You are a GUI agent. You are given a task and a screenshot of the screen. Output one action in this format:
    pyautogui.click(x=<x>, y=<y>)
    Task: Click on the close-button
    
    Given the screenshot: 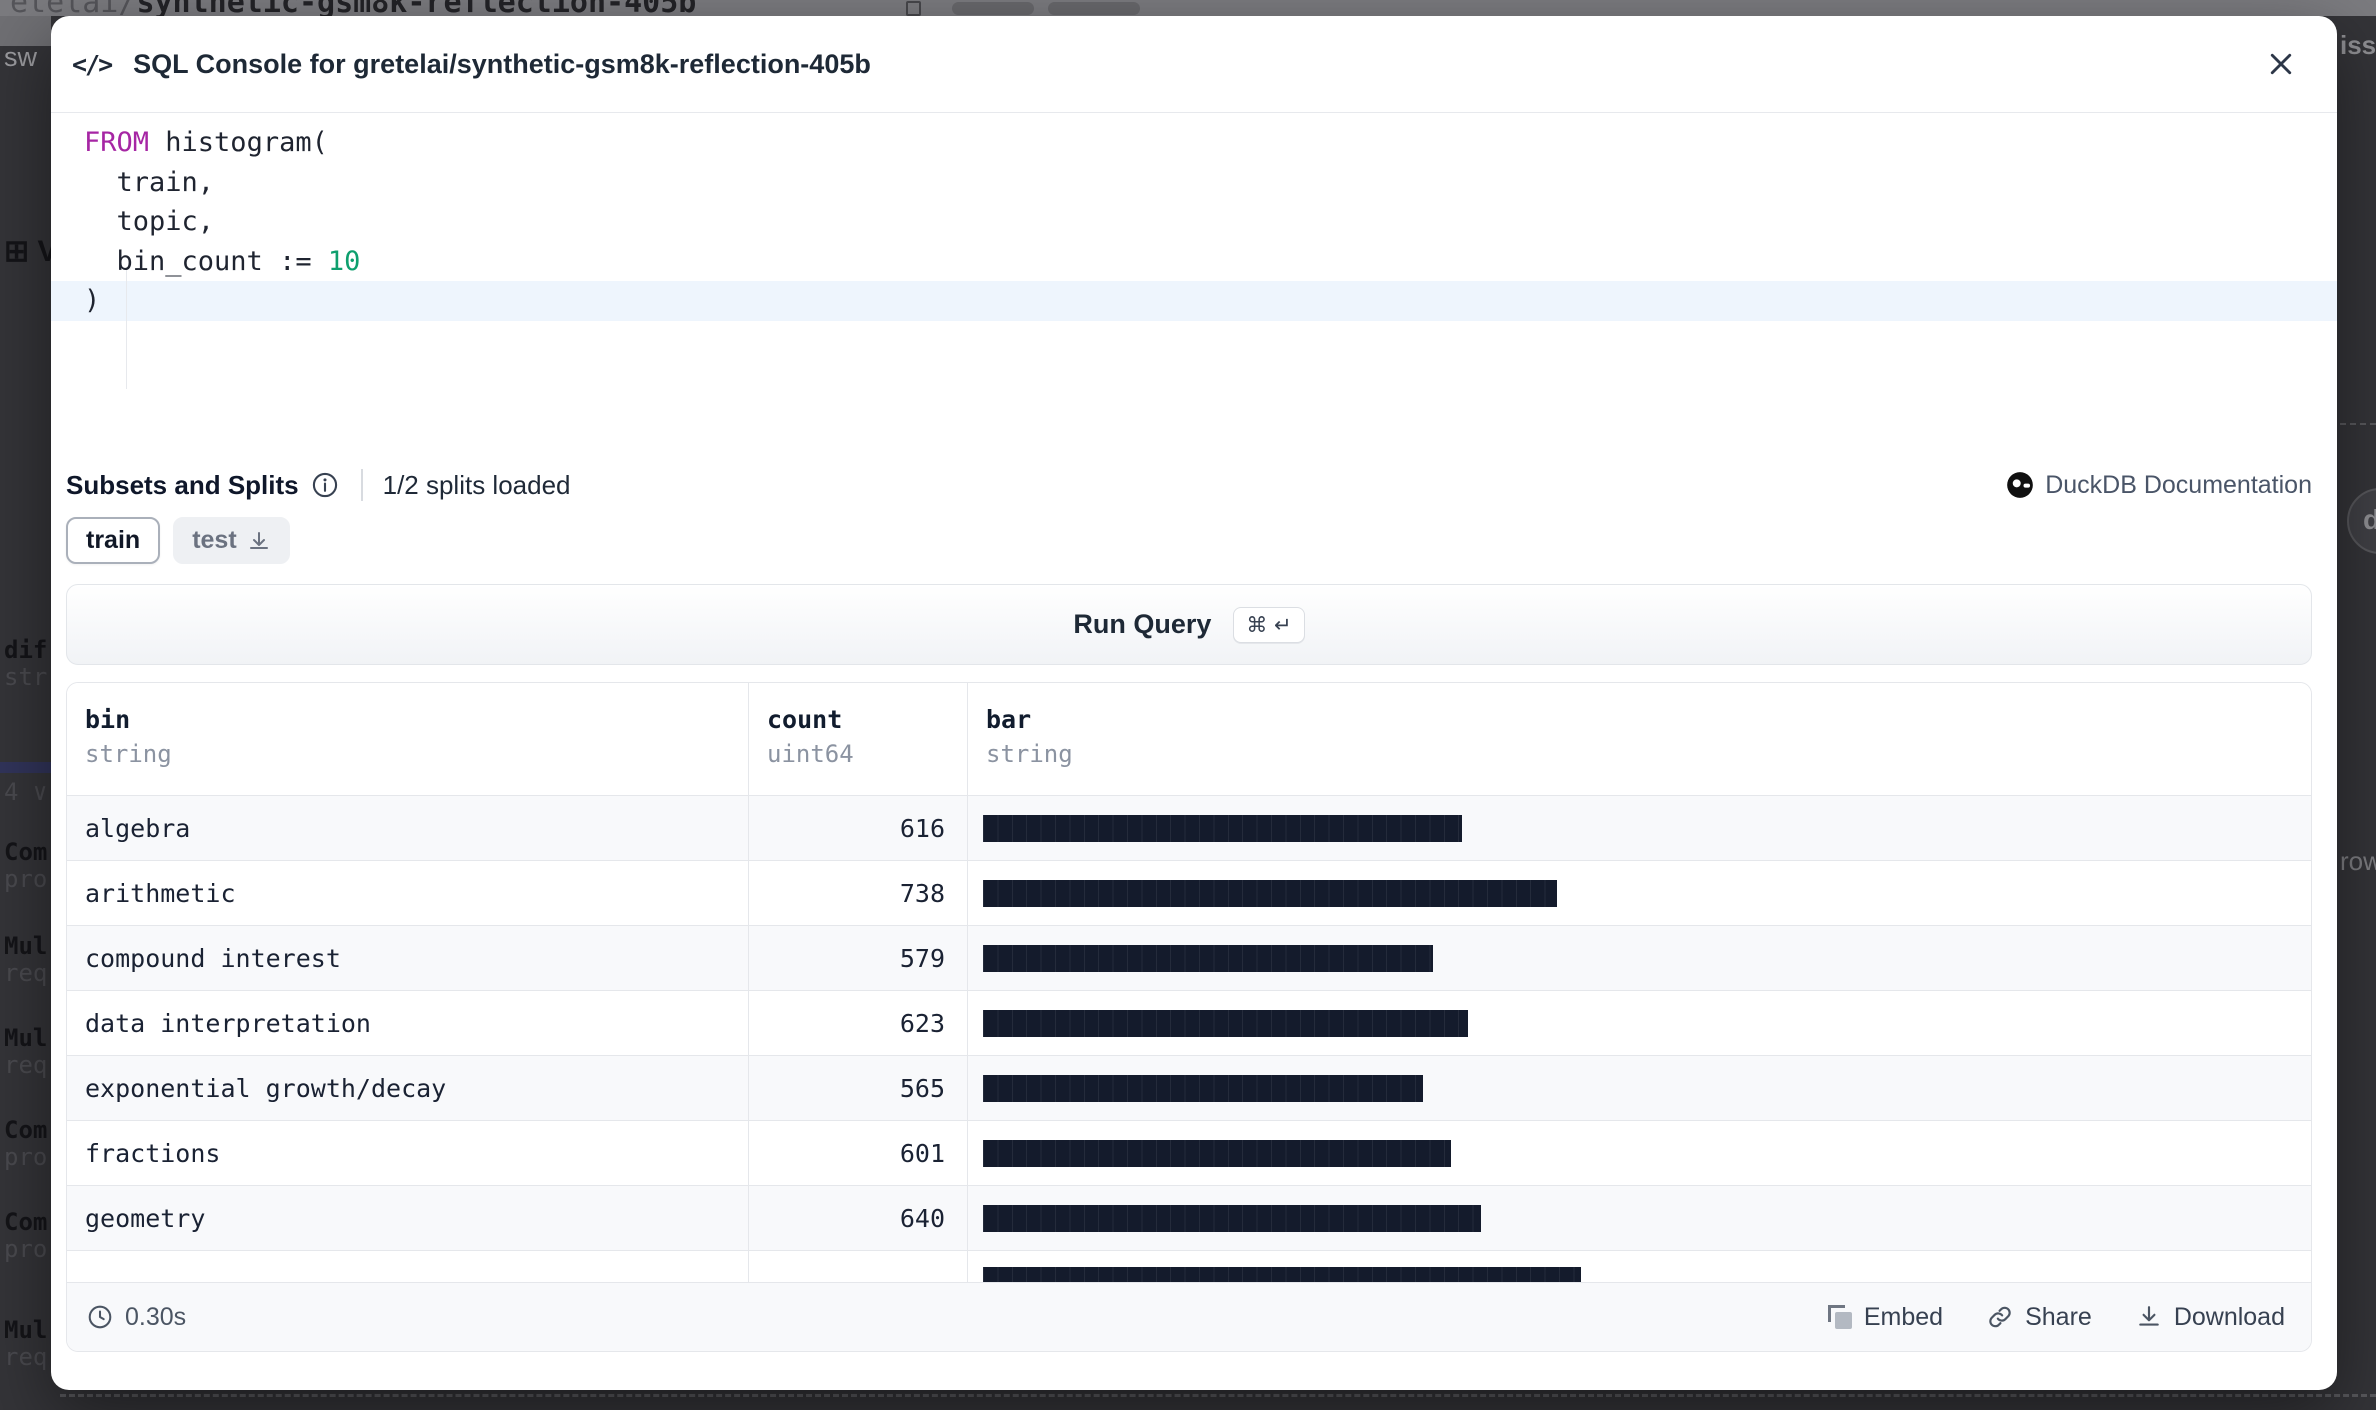 What is the action you would take?
    pyautogui.click(x=2281, y=64)
    